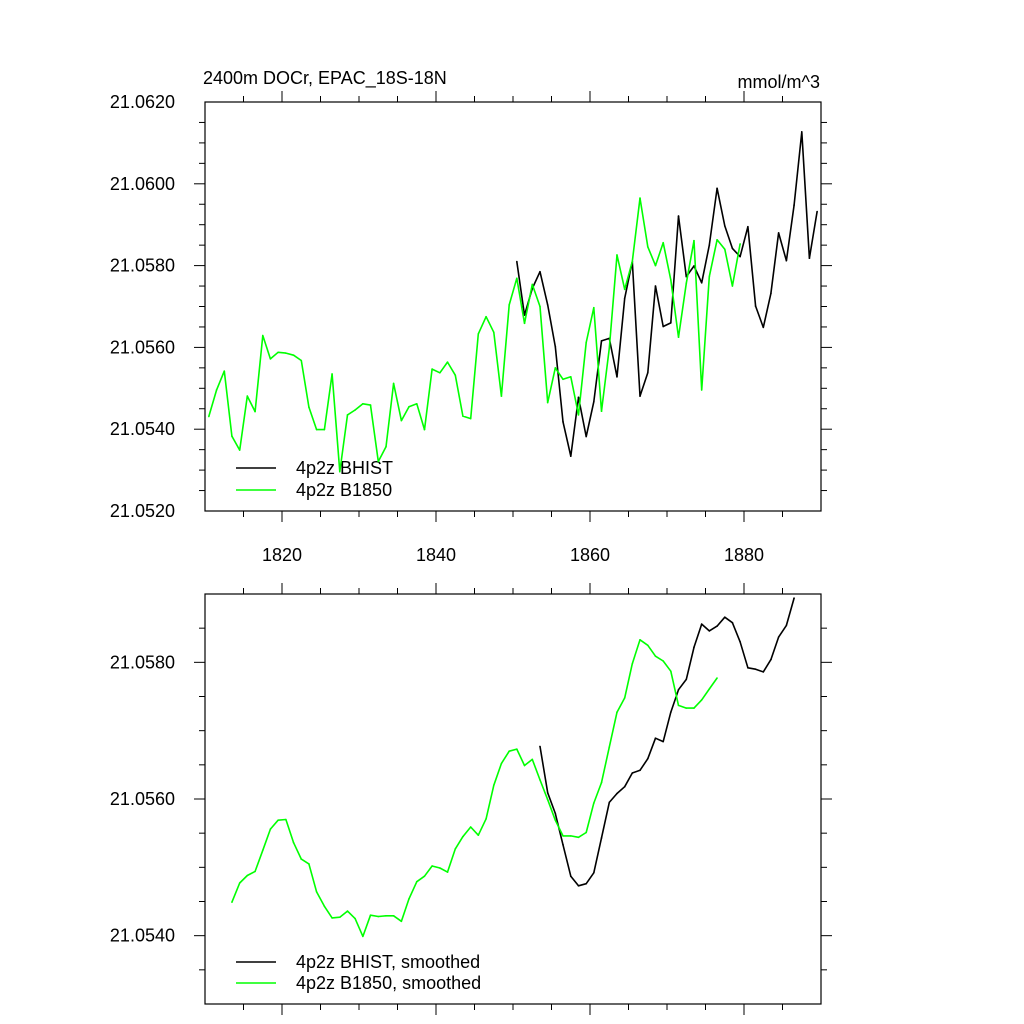 This screenshot has height=1024, width=1024. What do you see at coordinates (325, 78) in the screenshot?
I see `chart-title: 2400m DOCr, EPAC_18S-18N` at bounding box center [325, 78].